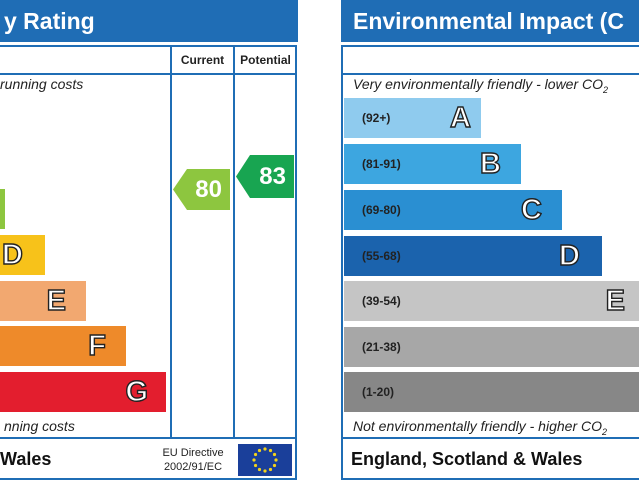 The width and height of the screenshot is (639, 480). What do you see at coordinates (63, 346) in the screenshot?
I see `energy-band-f: F` at bounding box center [63, 346].